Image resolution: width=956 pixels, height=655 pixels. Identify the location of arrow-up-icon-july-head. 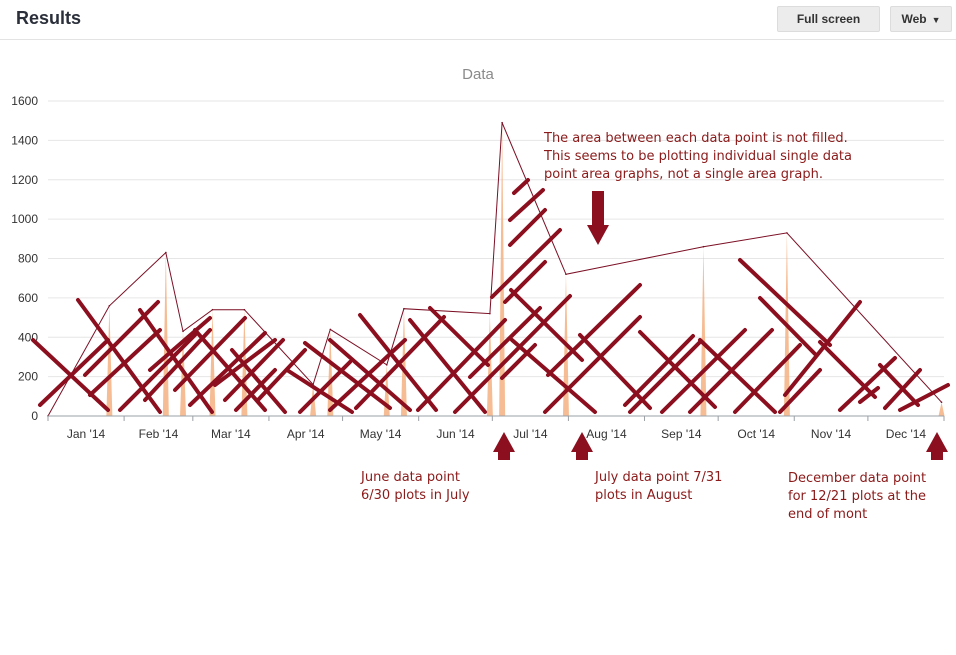
(582, 442).